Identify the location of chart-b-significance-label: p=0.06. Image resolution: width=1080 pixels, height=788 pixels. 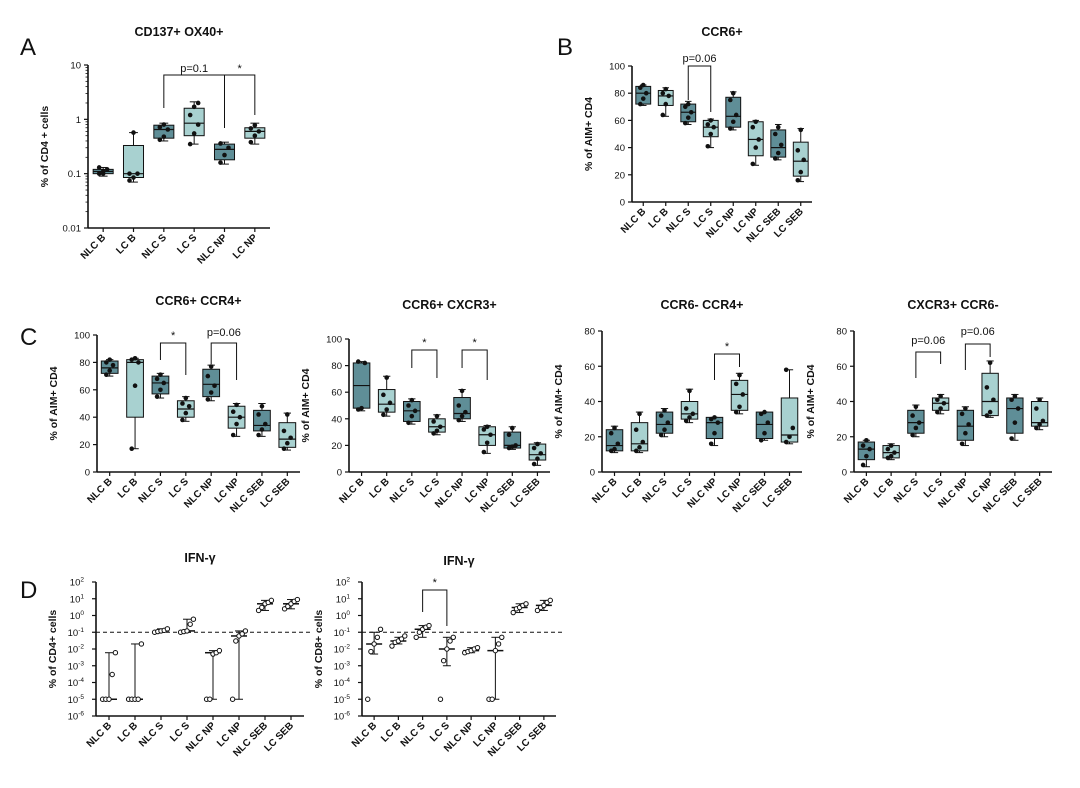
(700, 59).